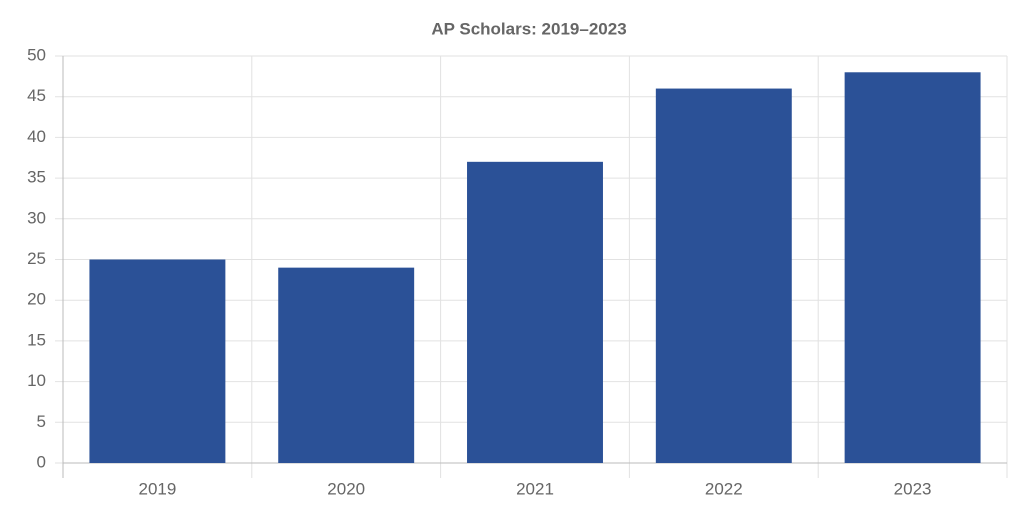  I want to click on y-tick-label: 35, so click(36, 177).